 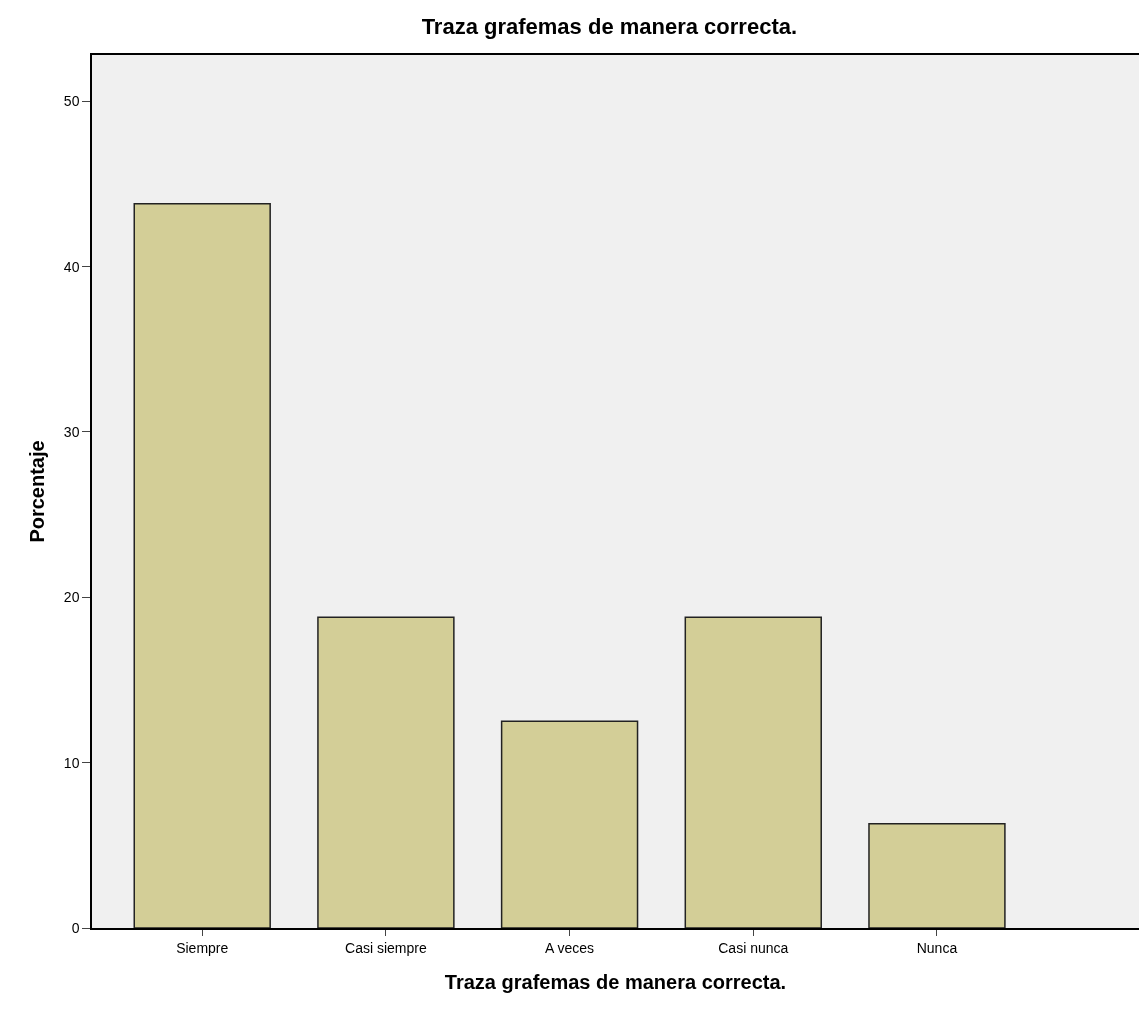 What do you see at coordinates (386, 947) in the screenshot?
I see `x-tick-label: Casi siempre` at bounding box center [386, 947].